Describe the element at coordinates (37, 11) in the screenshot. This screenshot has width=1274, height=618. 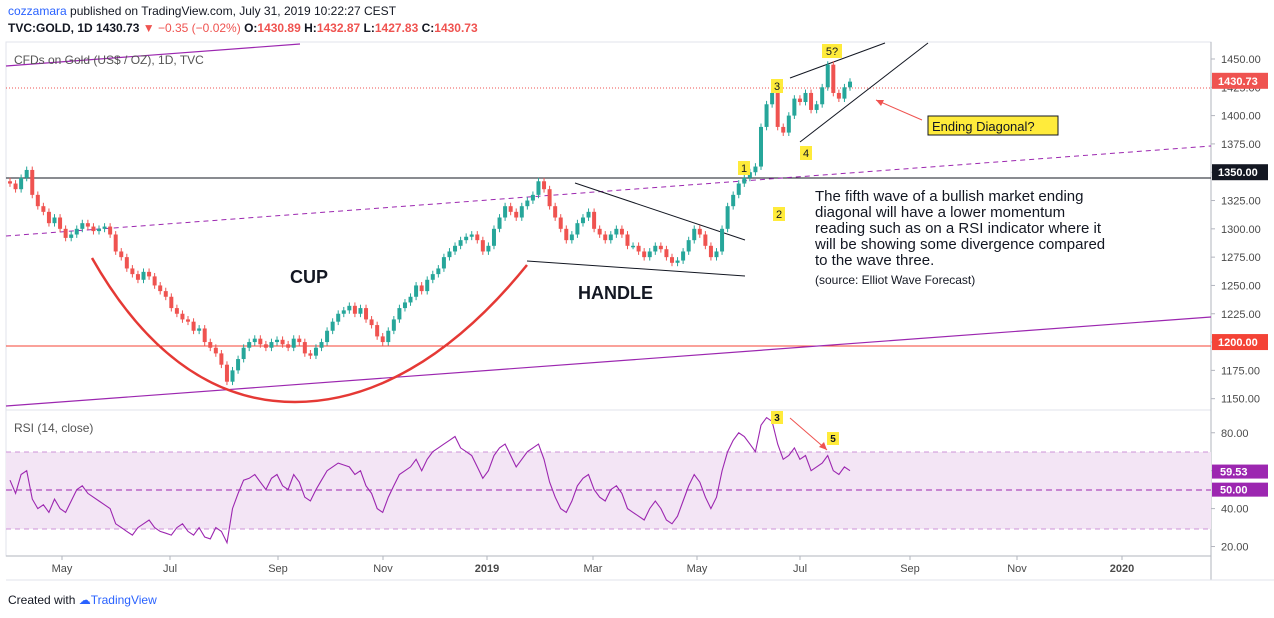
I see `author-name: cozzamara` at that location.